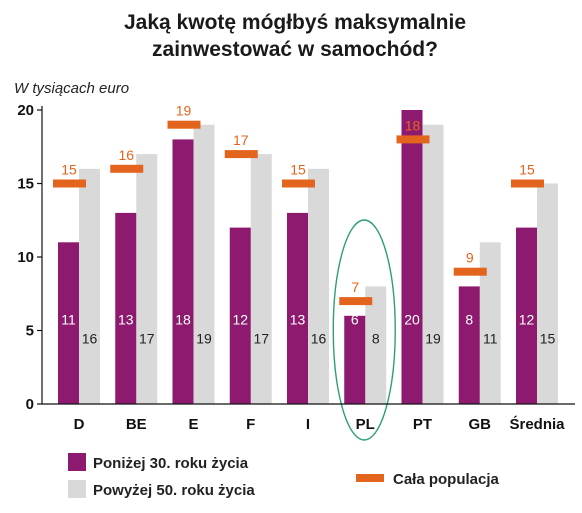  What do you see at coordinates (298, 170) in the screenshot?
I see `value-label-population-4: 15` at bounding box center [298, 170].